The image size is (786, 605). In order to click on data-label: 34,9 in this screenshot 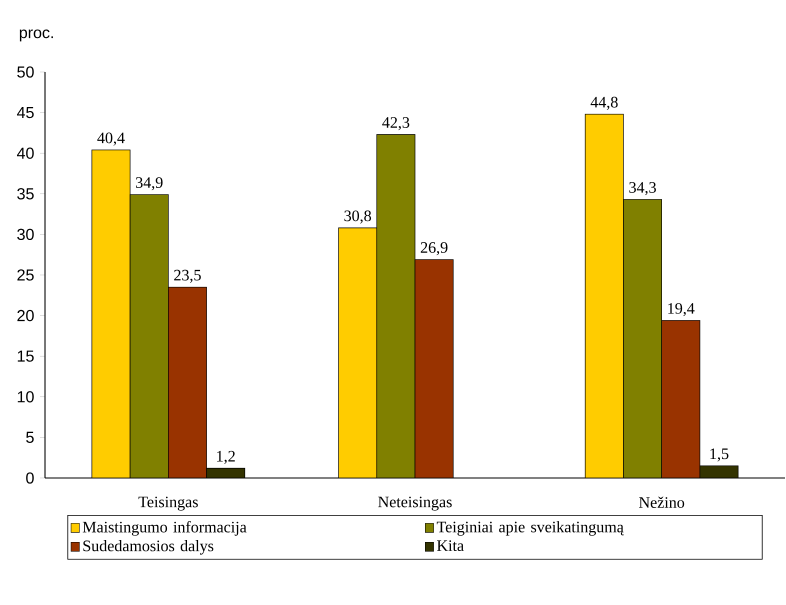, I will do `click(149, 183)`.